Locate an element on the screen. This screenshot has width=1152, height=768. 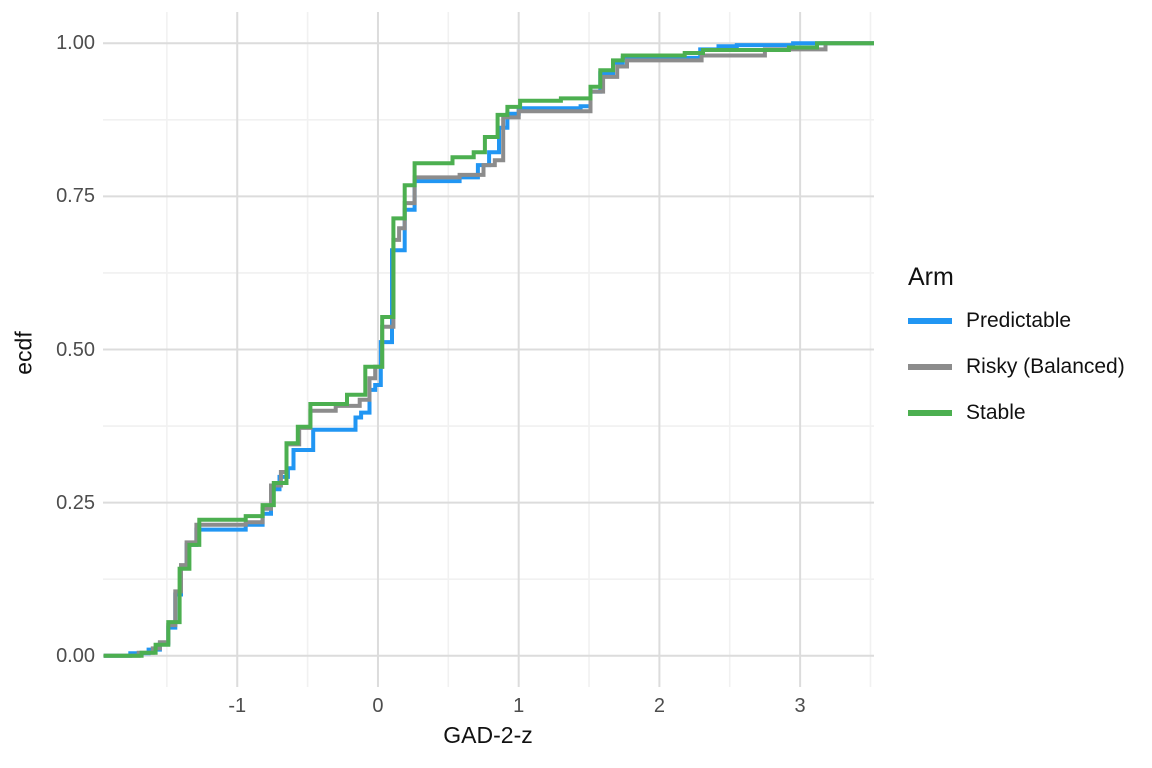
legend-label-risky-balanced: Risky (Balanced) is located at coordinates (1045, 366).